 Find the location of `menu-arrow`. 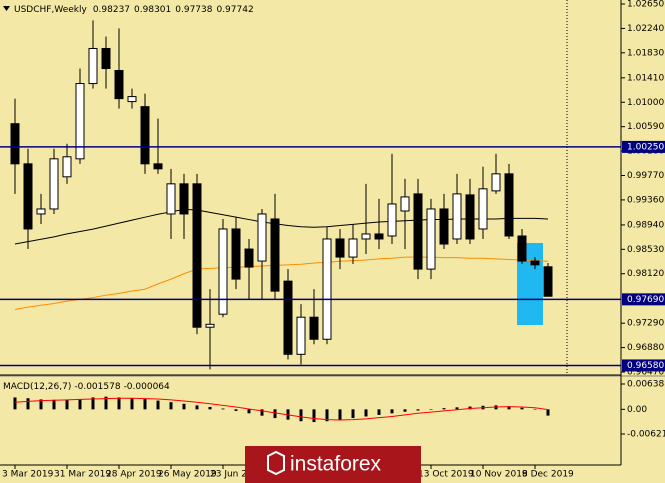

menu-arrow is located at coordinates (6, 8).